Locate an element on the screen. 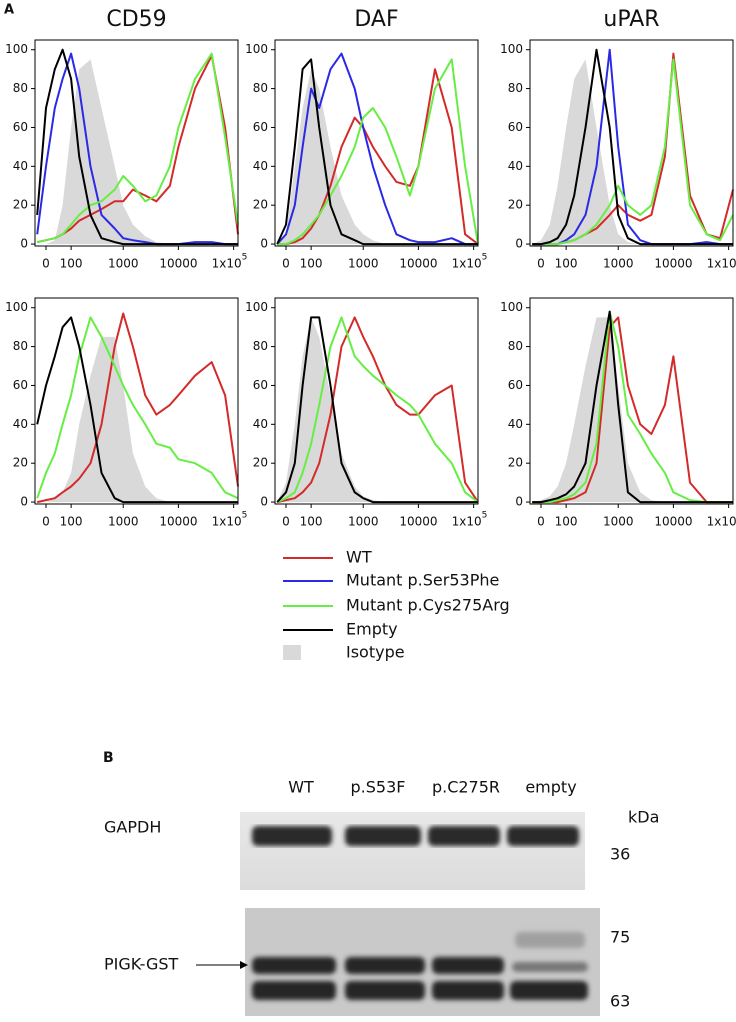 Image resolution: width=736 pixels, height=1022 pixels. panel-label: B is located at coordinates (108, 758).